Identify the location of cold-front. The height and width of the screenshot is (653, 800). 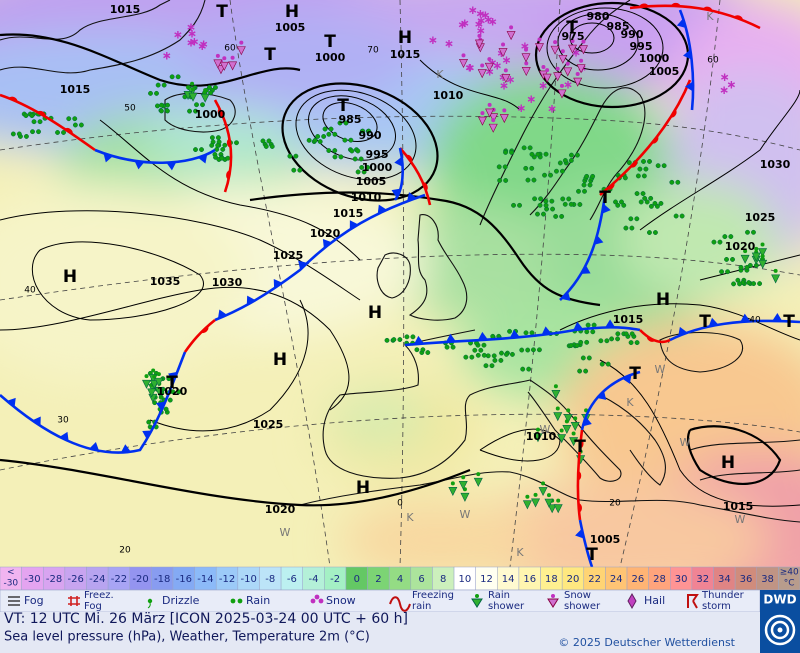
(320, 257).